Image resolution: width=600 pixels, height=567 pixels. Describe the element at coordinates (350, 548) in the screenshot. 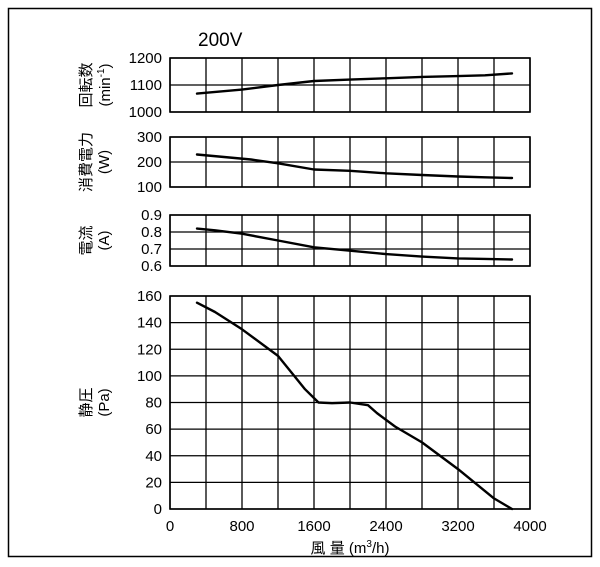

I see `x-axis-label: 風 量 (m3/h)` at that location.